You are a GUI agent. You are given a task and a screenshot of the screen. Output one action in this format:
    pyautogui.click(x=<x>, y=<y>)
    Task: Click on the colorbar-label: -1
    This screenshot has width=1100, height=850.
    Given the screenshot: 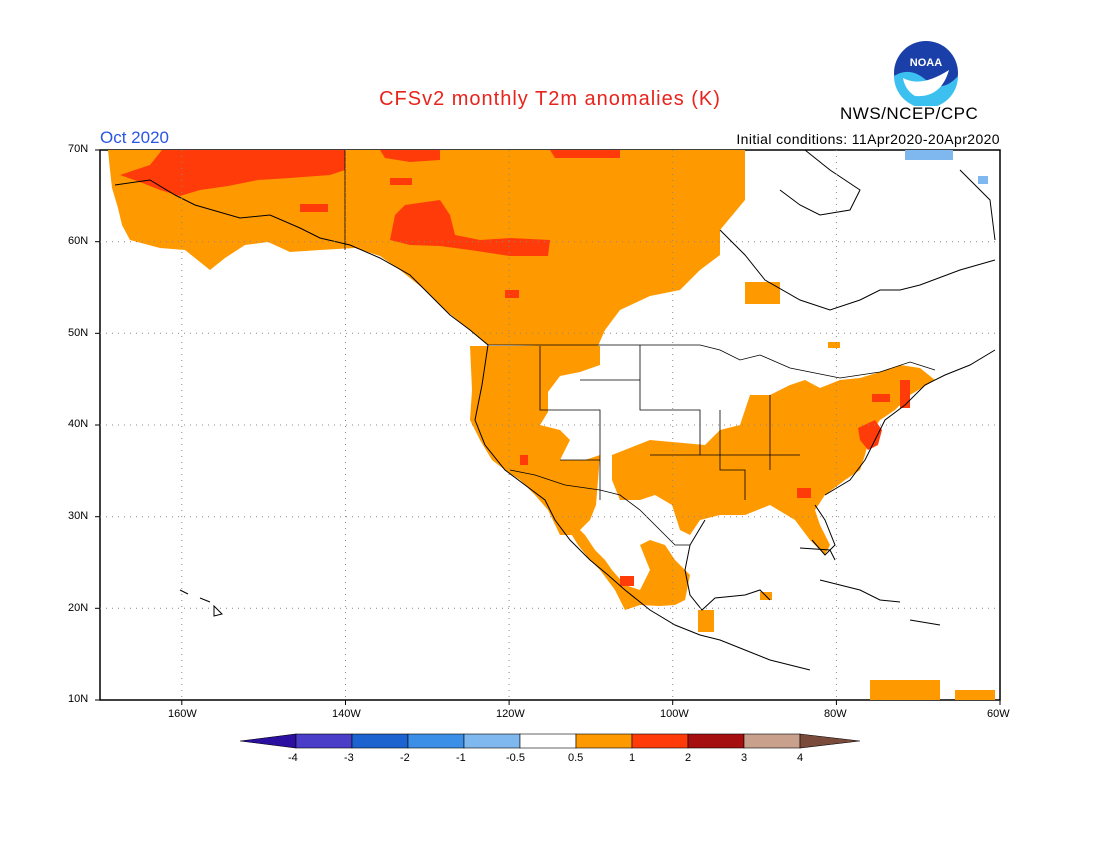 What is the action you would take?
    pyautogui.click(x=461, y=758)
    